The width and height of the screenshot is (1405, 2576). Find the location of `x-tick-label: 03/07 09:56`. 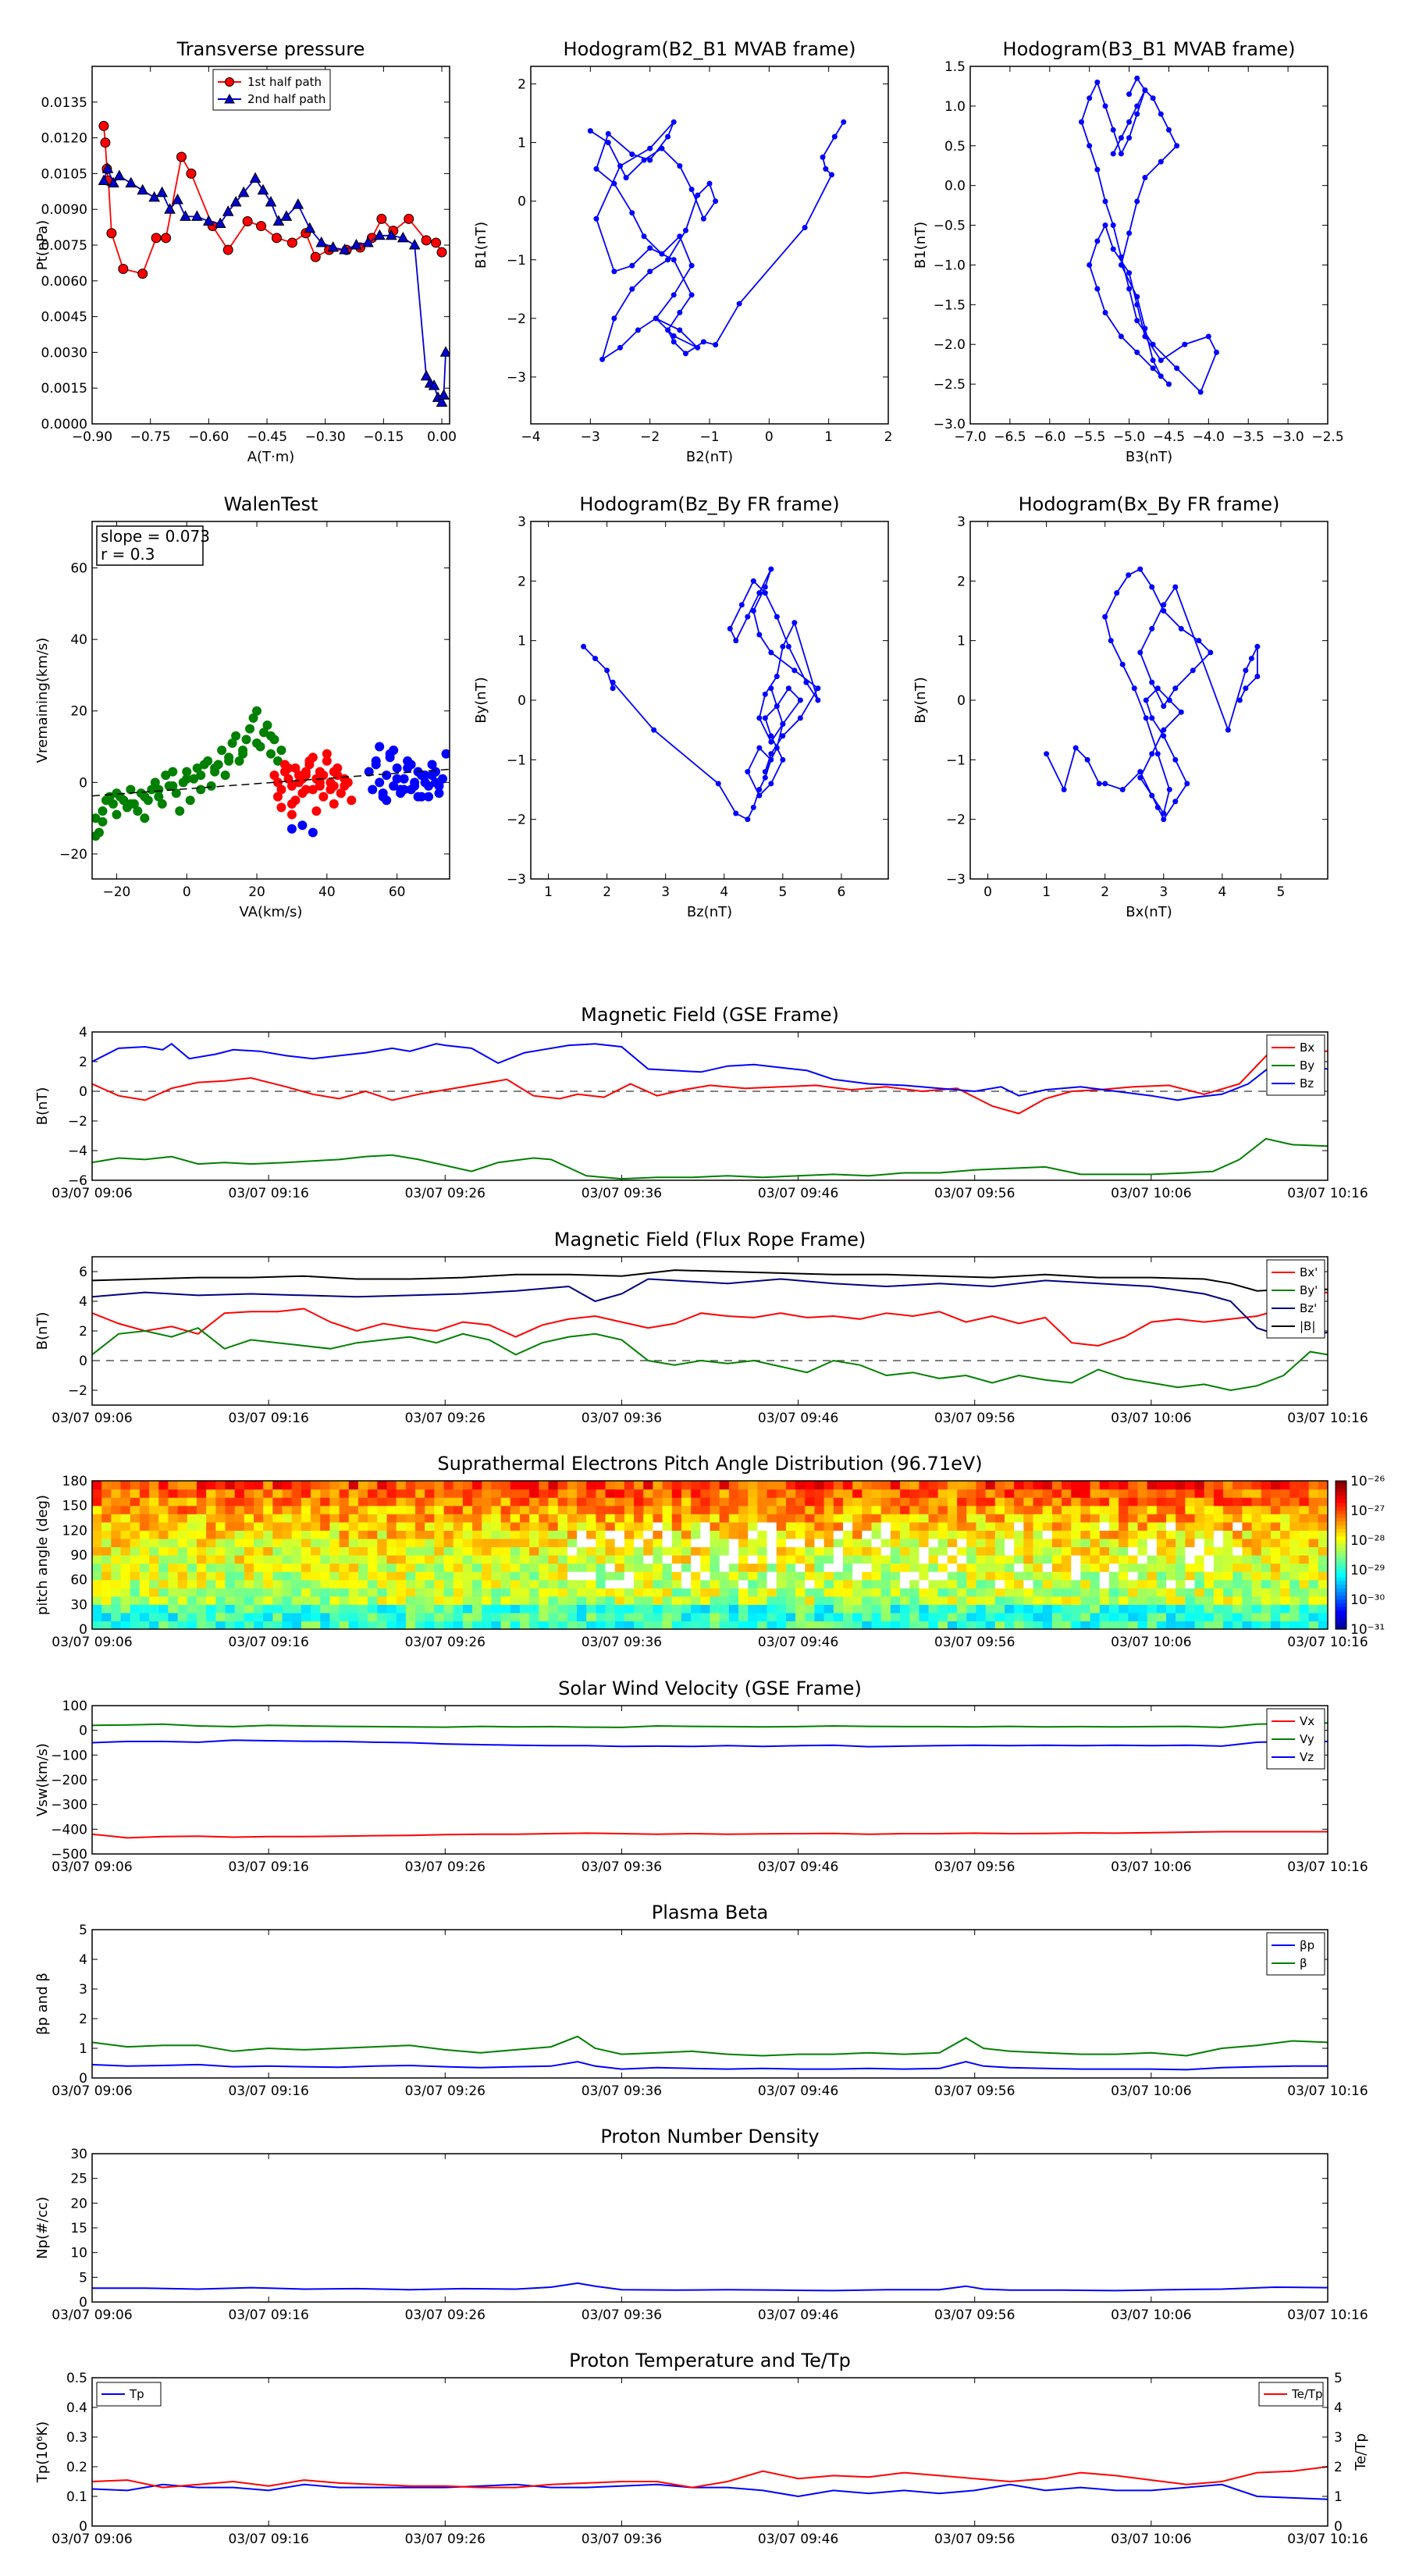

x-tick-label: 03/07 09:56 is located at coordinates (974, 2539).